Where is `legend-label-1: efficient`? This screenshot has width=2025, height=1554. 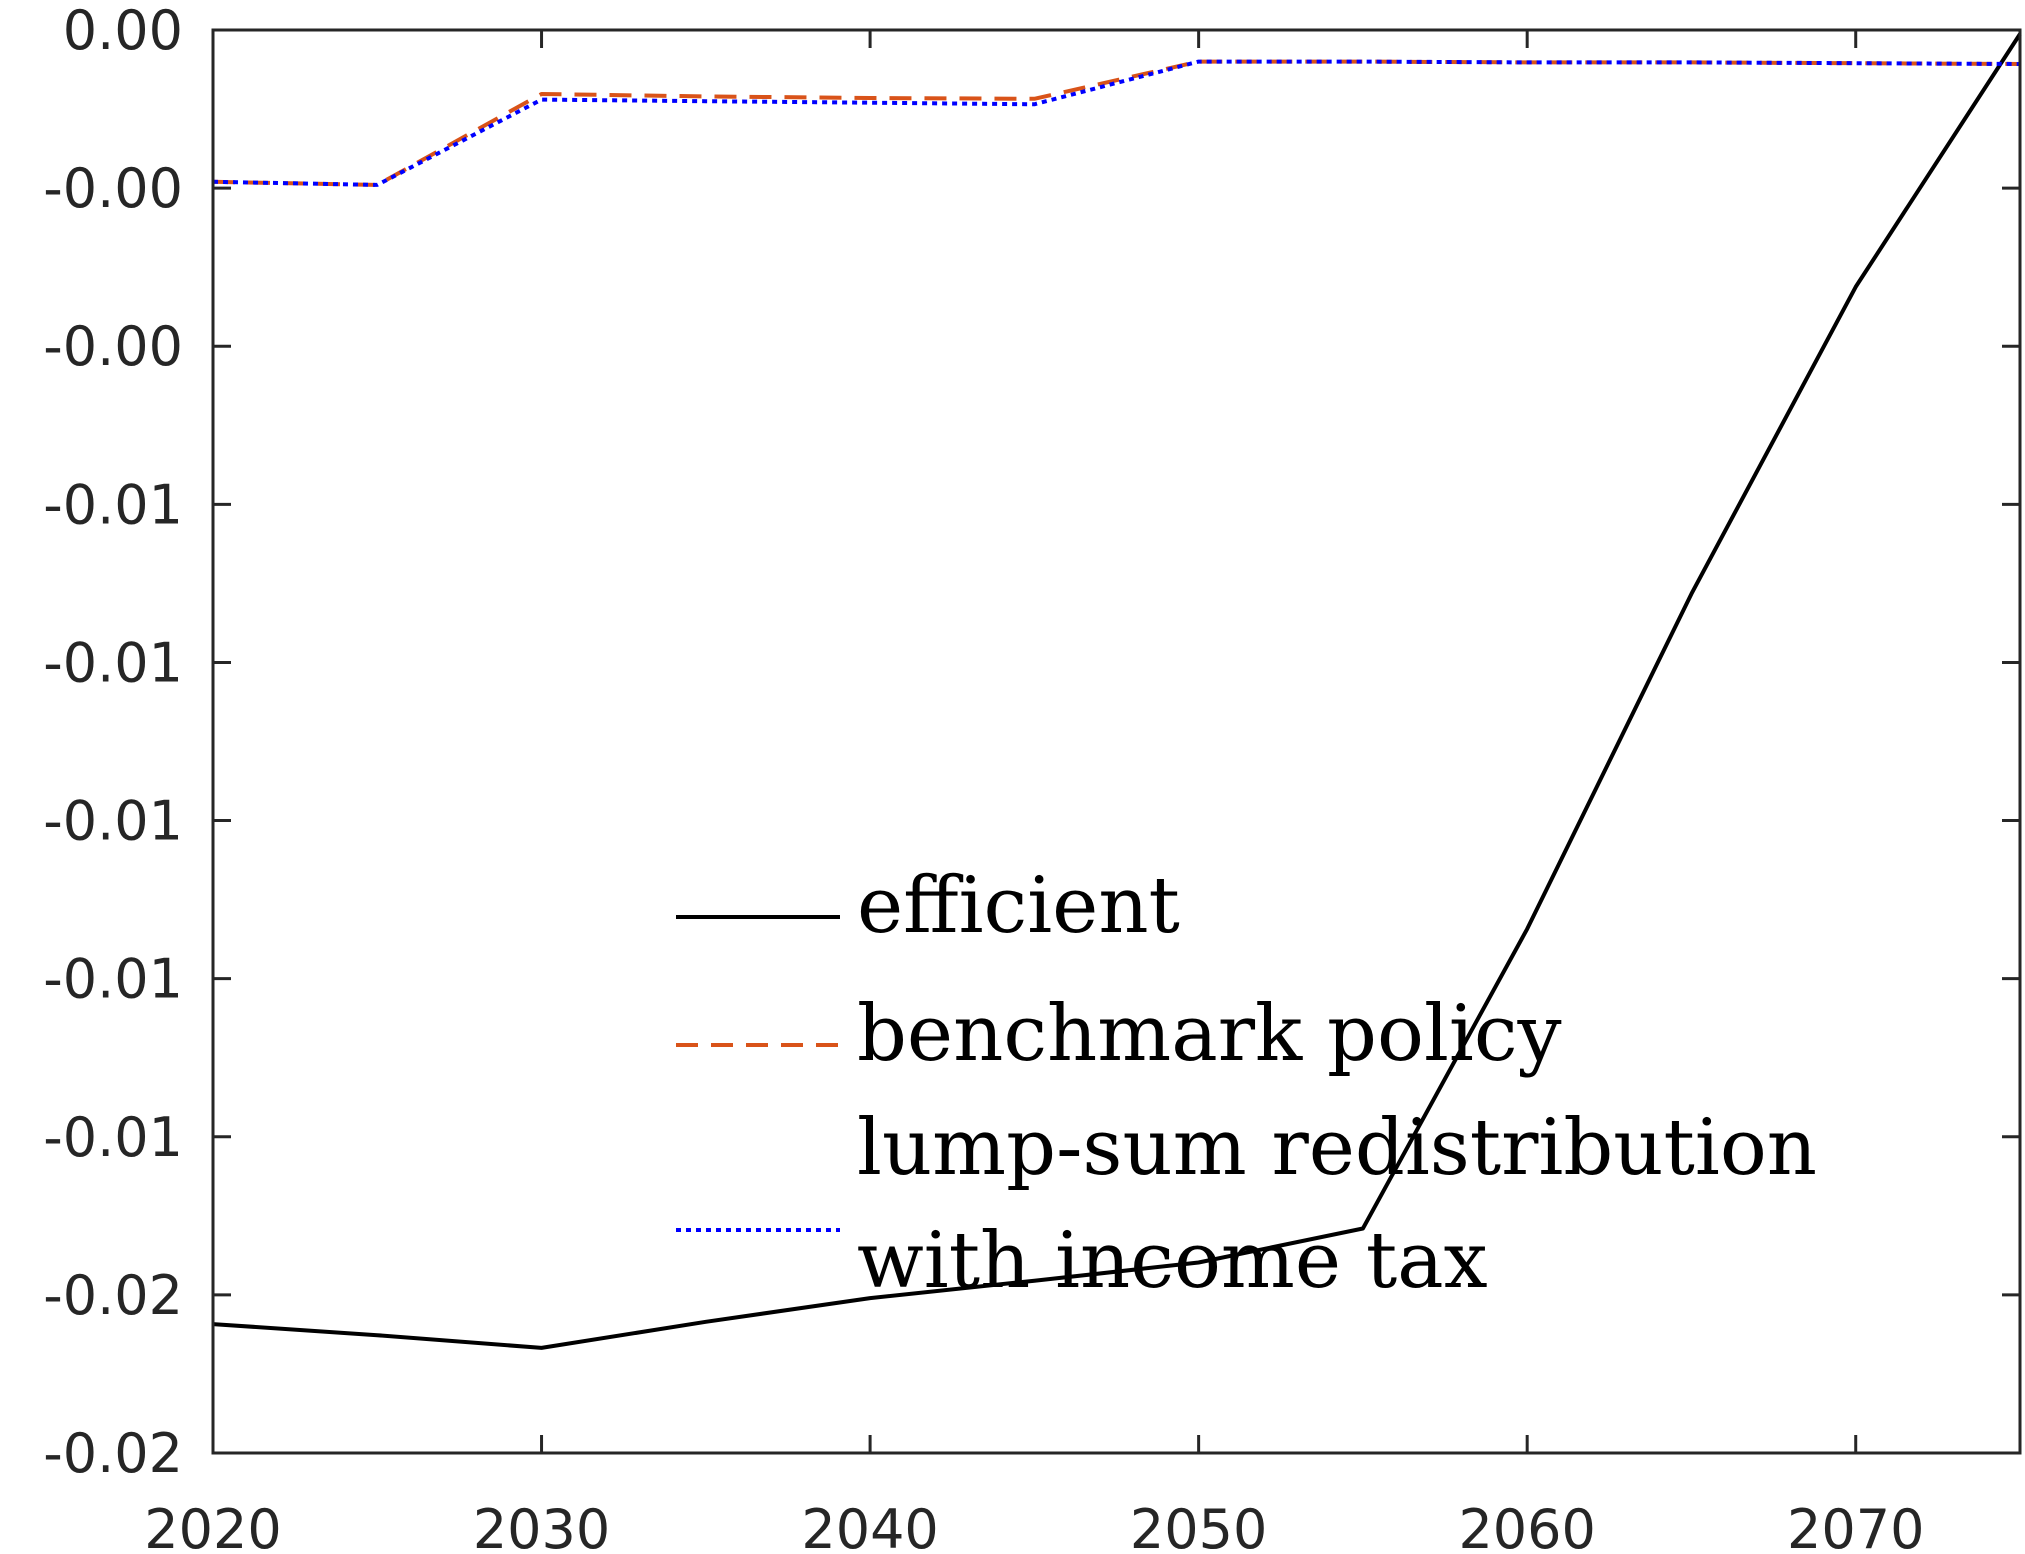 legend-label-1: efficient is located at coordinates (1018, 906).